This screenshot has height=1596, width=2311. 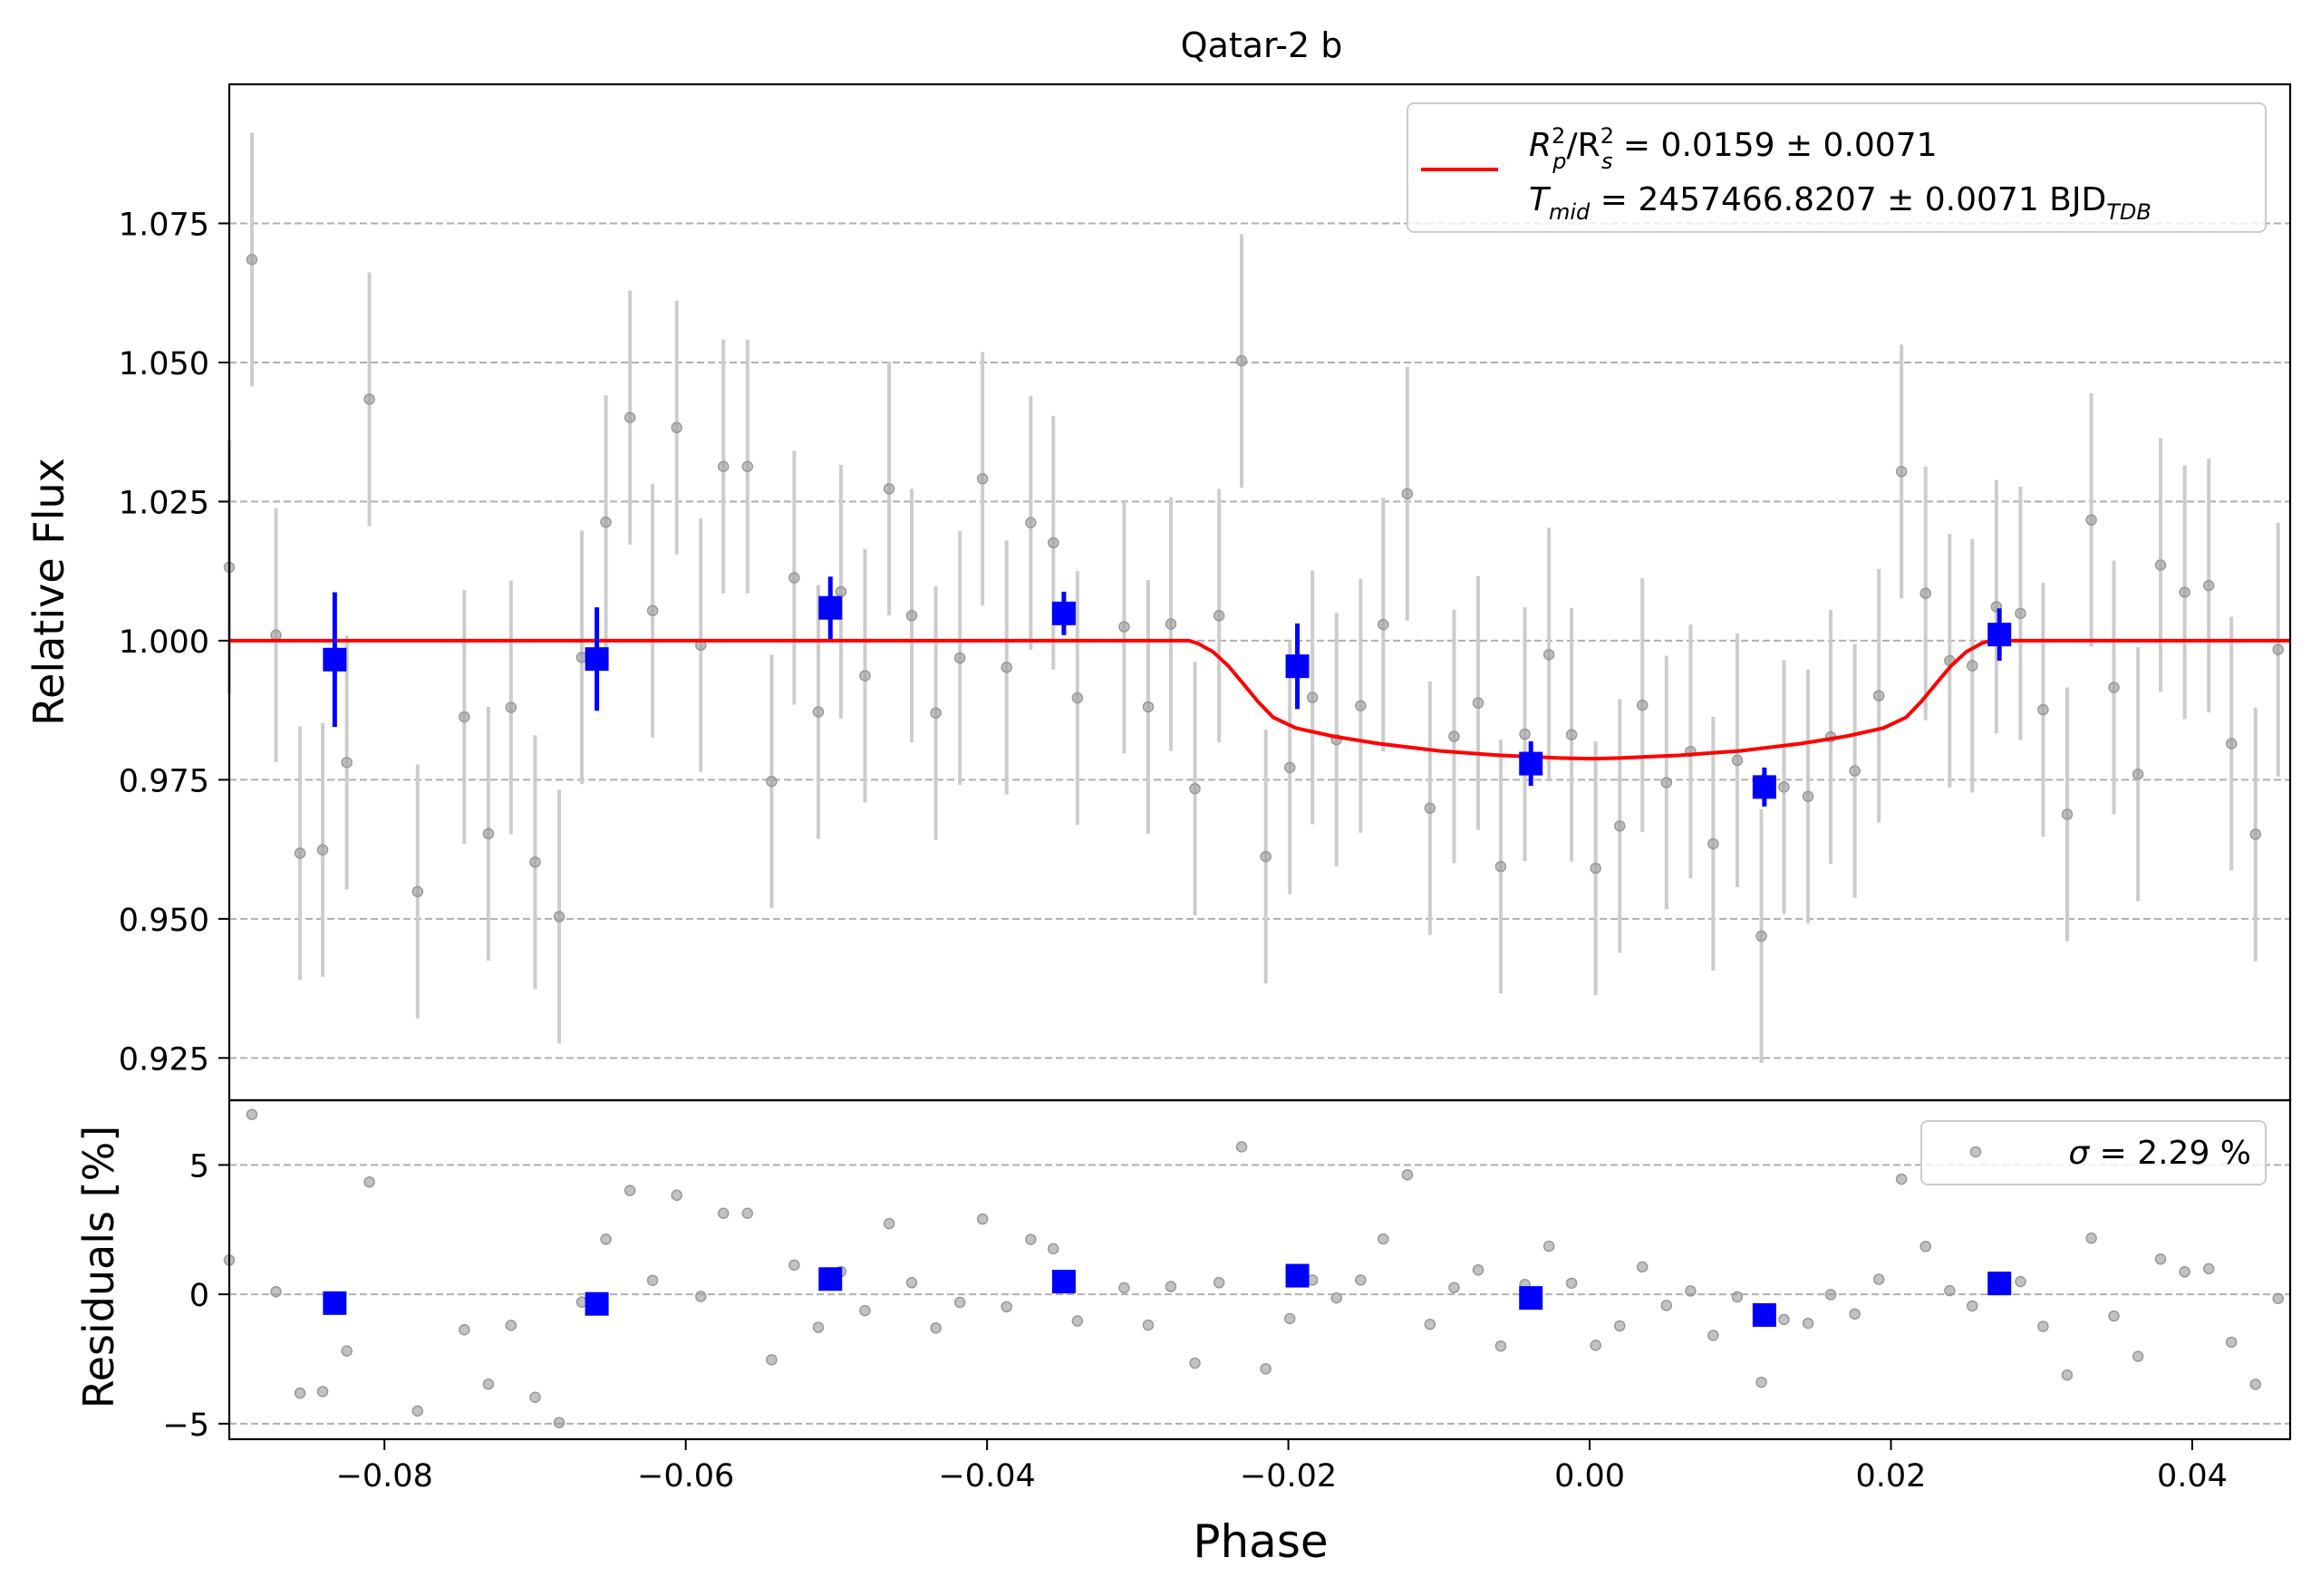 I want to click on flux-binned-point, so click(x=1531, y=763).